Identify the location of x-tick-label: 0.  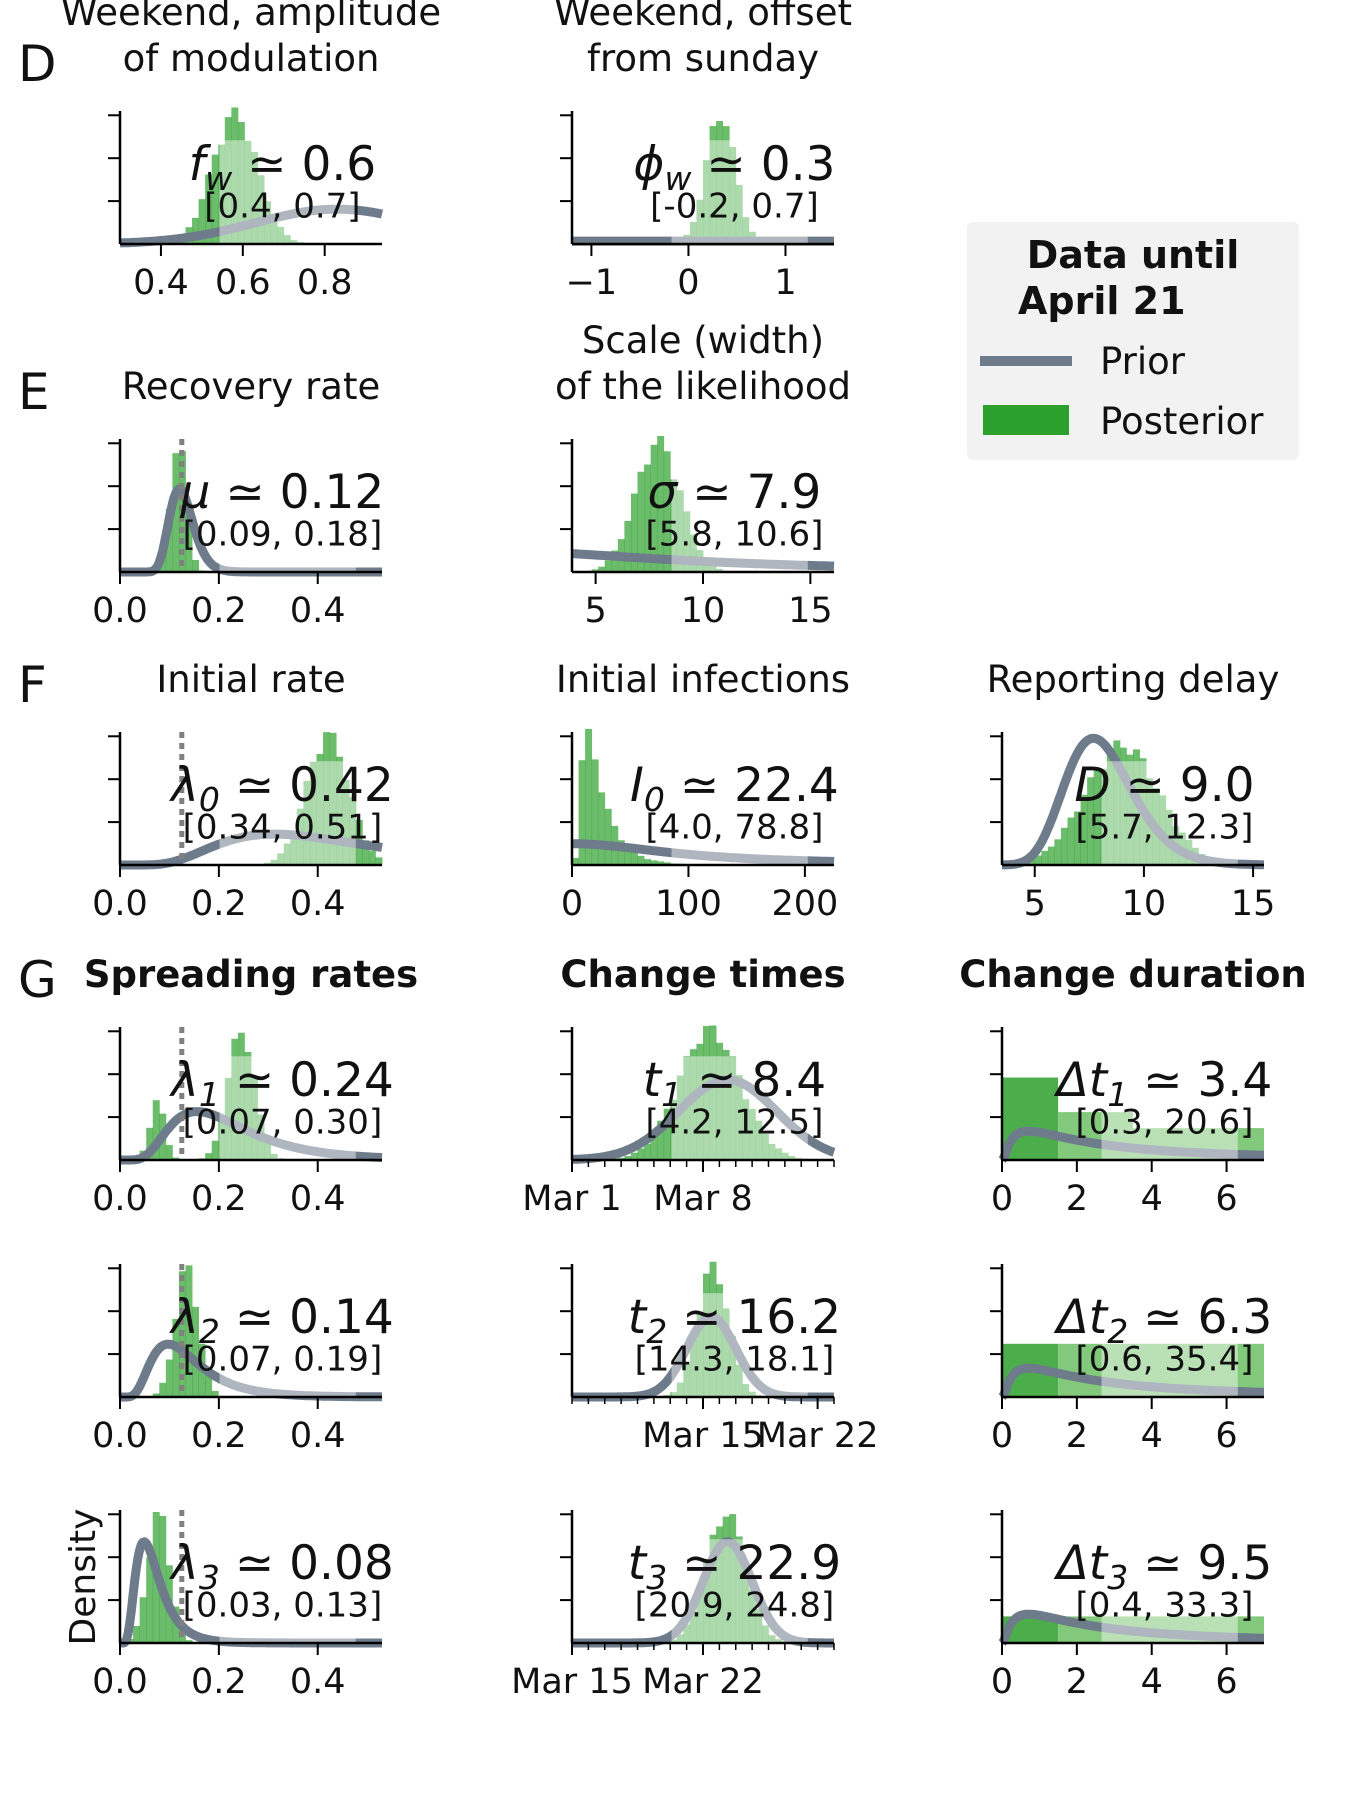
(572, 904).